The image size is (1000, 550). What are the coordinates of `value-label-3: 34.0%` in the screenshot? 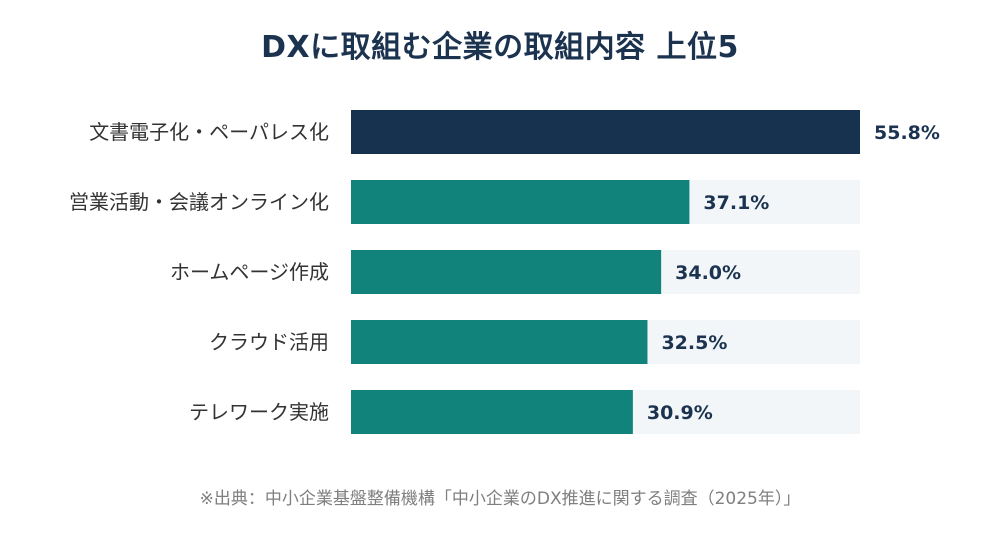 It's located at (708, 273).